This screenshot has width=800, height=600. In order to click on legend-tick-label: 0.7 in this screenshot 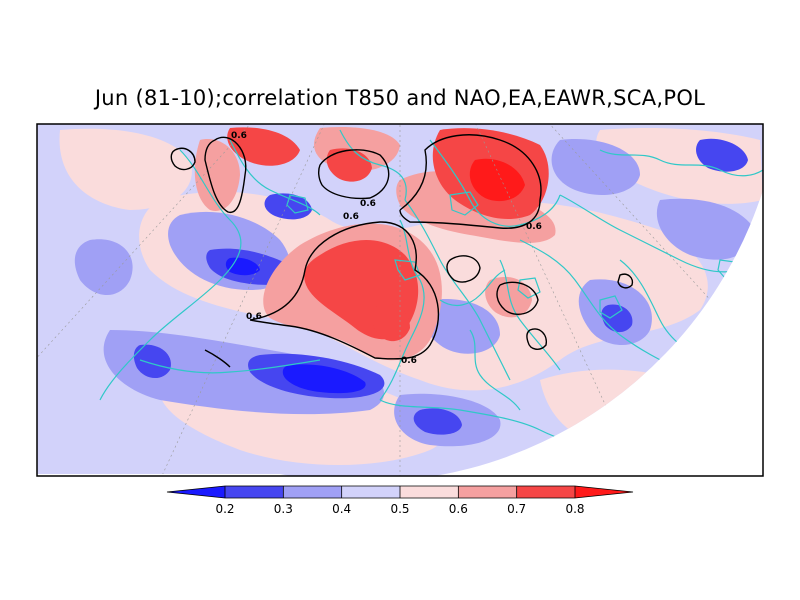, I will do `click(516, 509)`.